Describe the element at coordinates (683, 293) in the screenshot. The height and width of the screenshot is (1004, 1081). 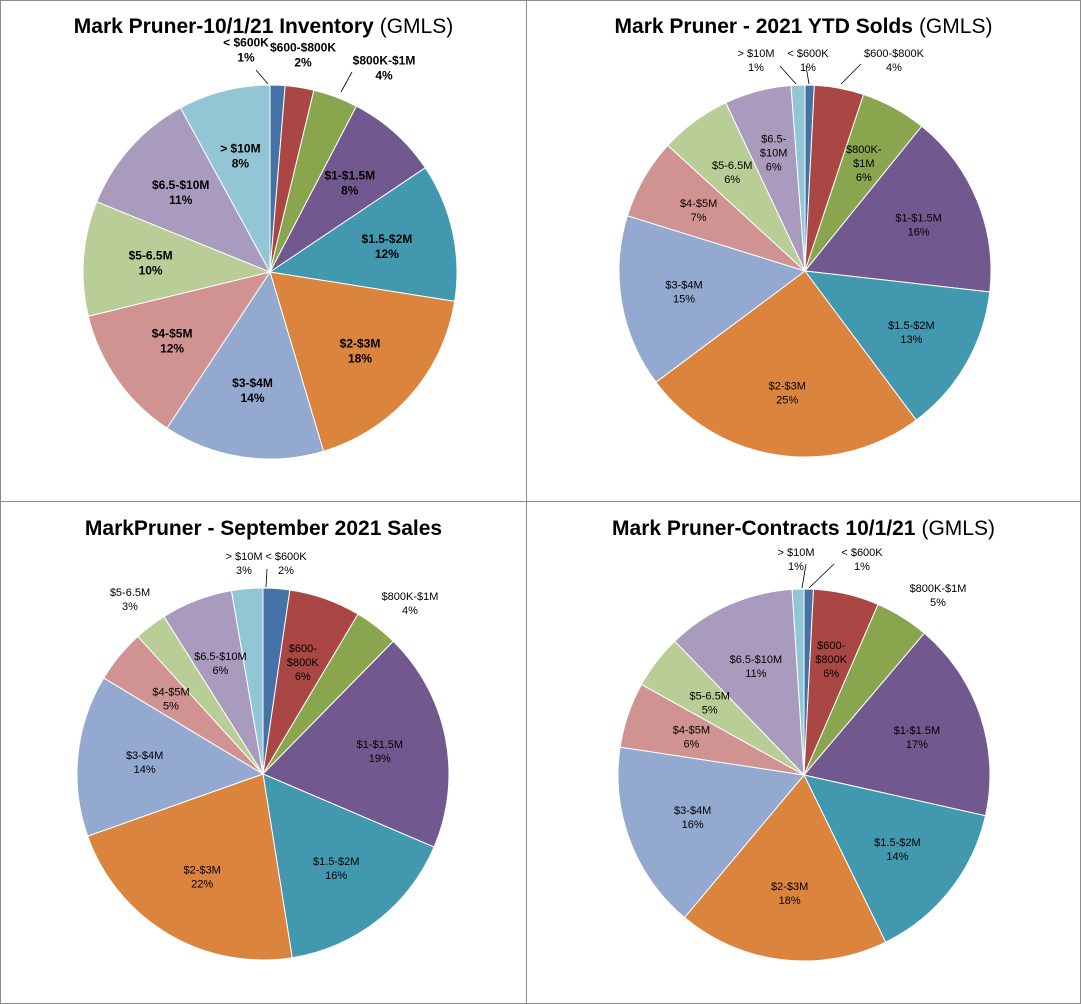
I see `slice-label-3-4m: $3-$4M 15%` at that location.